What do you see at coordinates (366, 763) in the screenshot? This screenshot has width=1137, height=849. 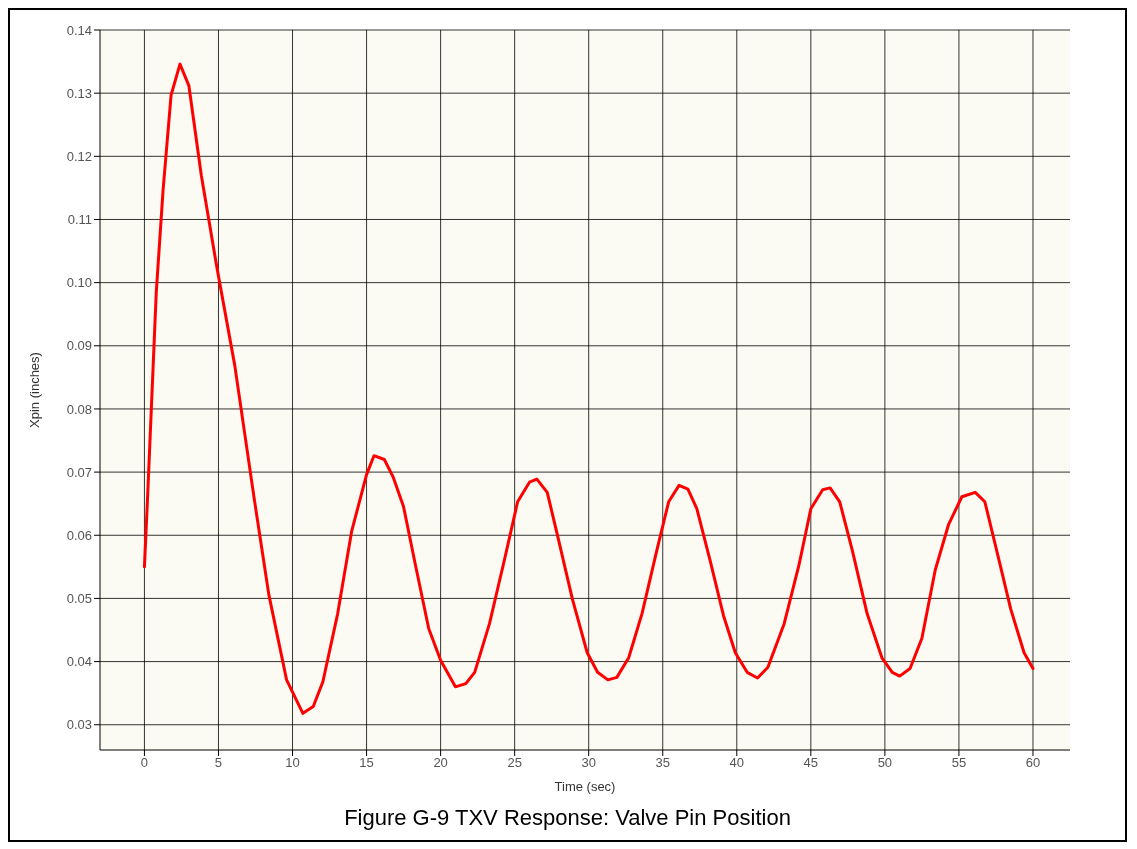 I see `x-tick-label: 15` at bounding box center [366, 763].